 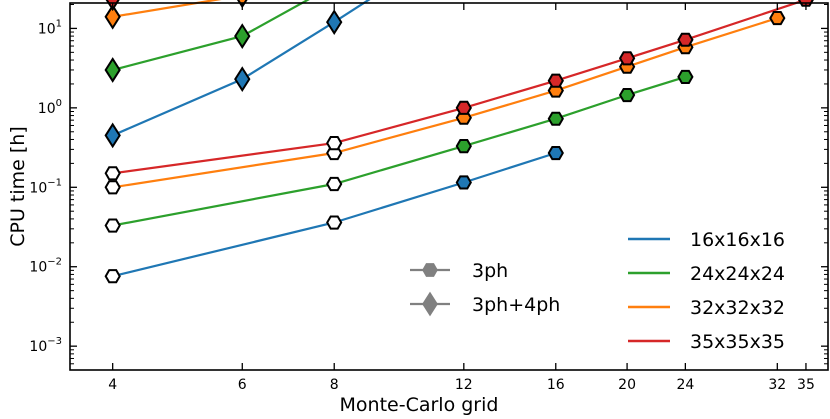 What do you see at coordinates (18, 186) in the screenshot?
I see `y-axis-label: CPU time [h]` at bounding box center [18, 186].